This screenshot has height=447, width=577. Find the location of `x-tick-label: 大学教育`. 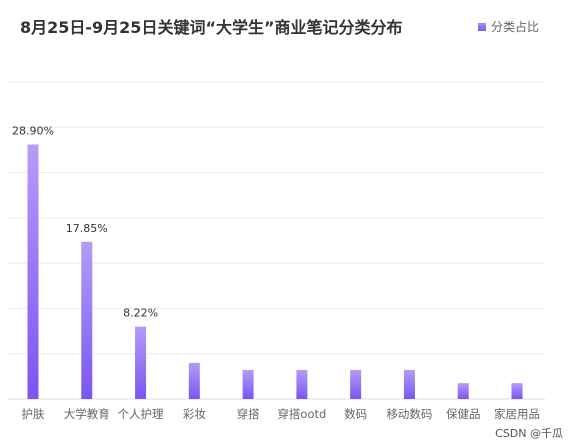

x-tick-label: 大学教育 is located at coordinates (87, 414).